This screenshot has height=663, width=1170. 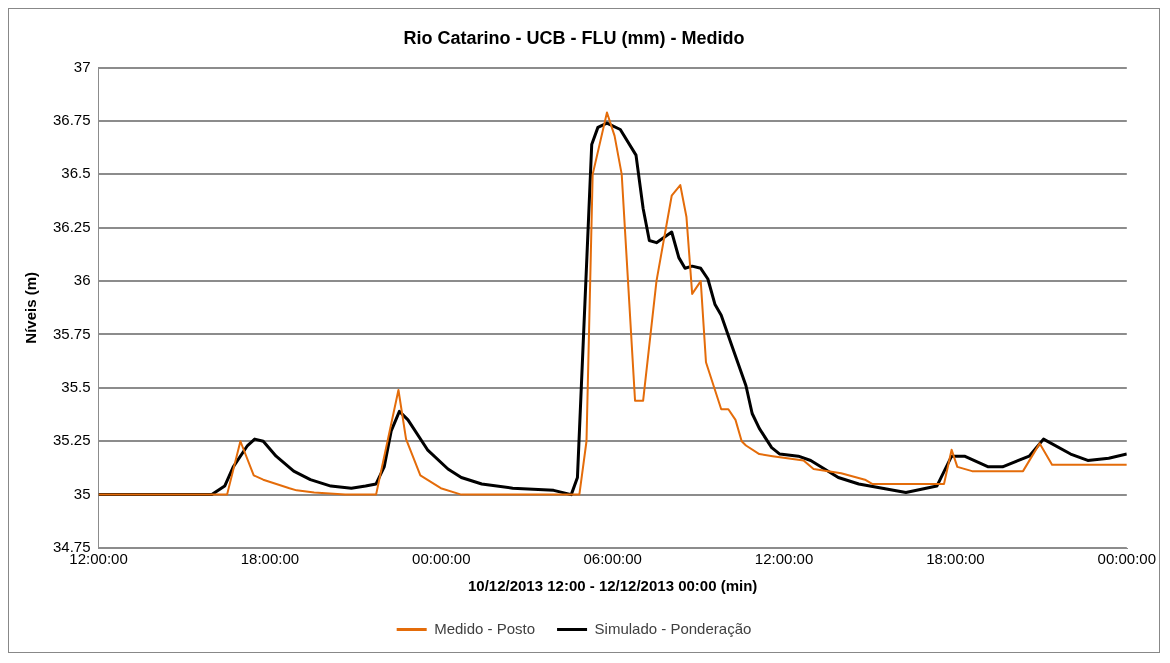 I want to click on y-tick-label: 36.5, so click(x=76, y=173).